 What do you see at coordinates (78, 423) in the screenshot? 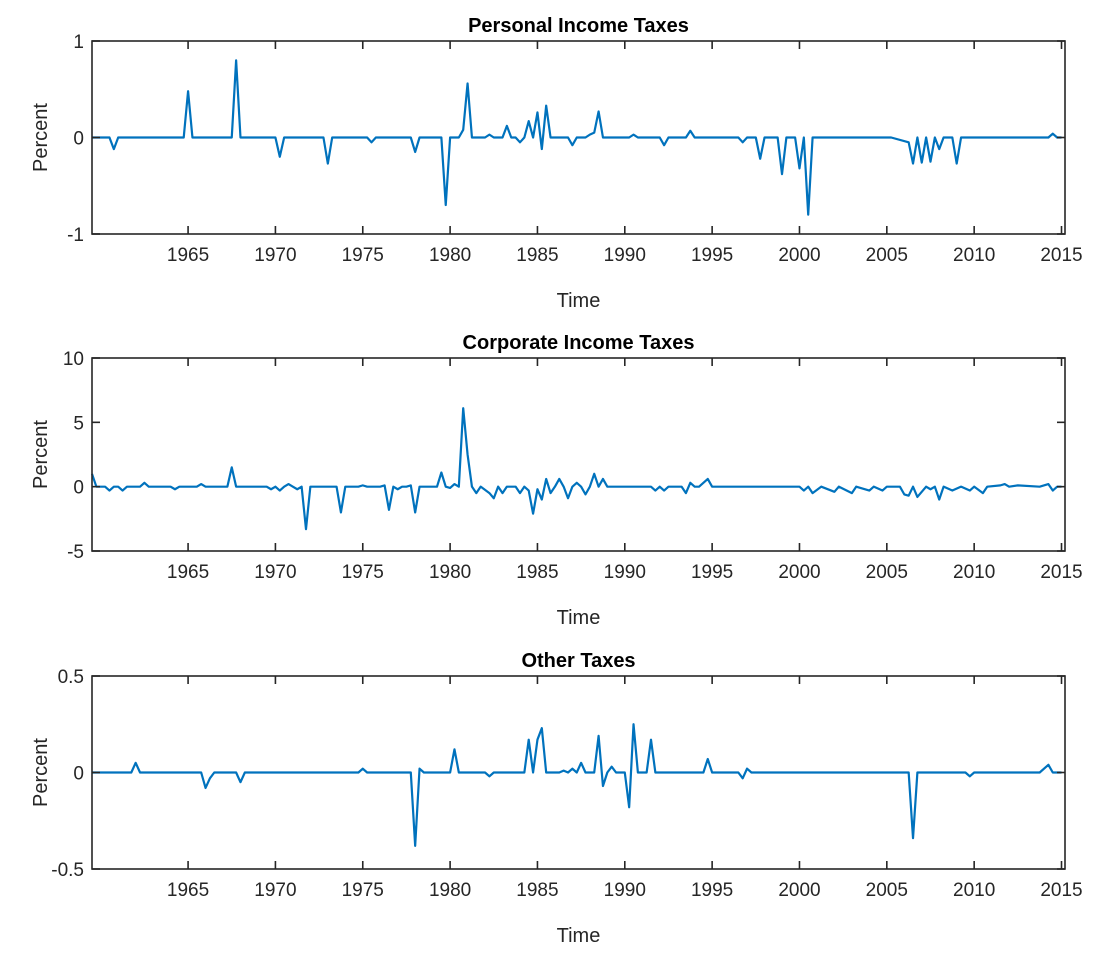
I see `y-tick-label: 5` at bounding box center [78, 423].